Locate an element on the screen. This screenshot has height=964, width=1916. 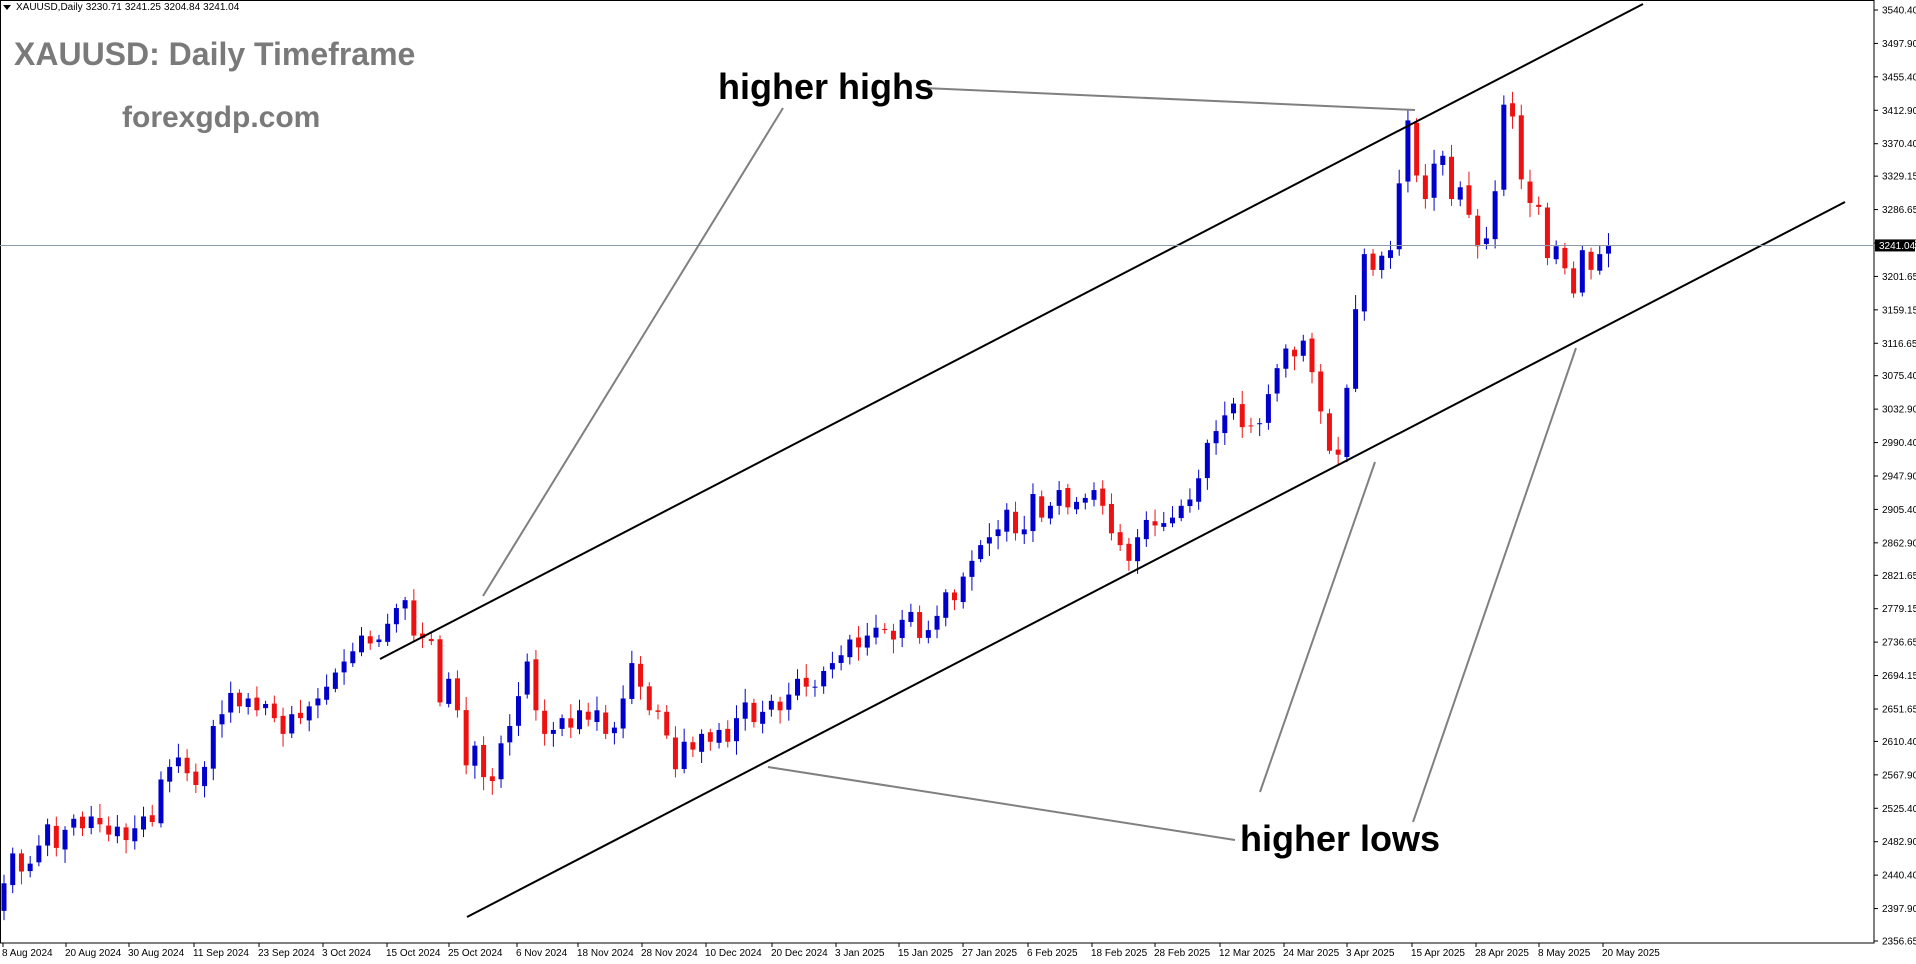
y-tick-label: 2610.40 is located at coordinates (1899, 742).